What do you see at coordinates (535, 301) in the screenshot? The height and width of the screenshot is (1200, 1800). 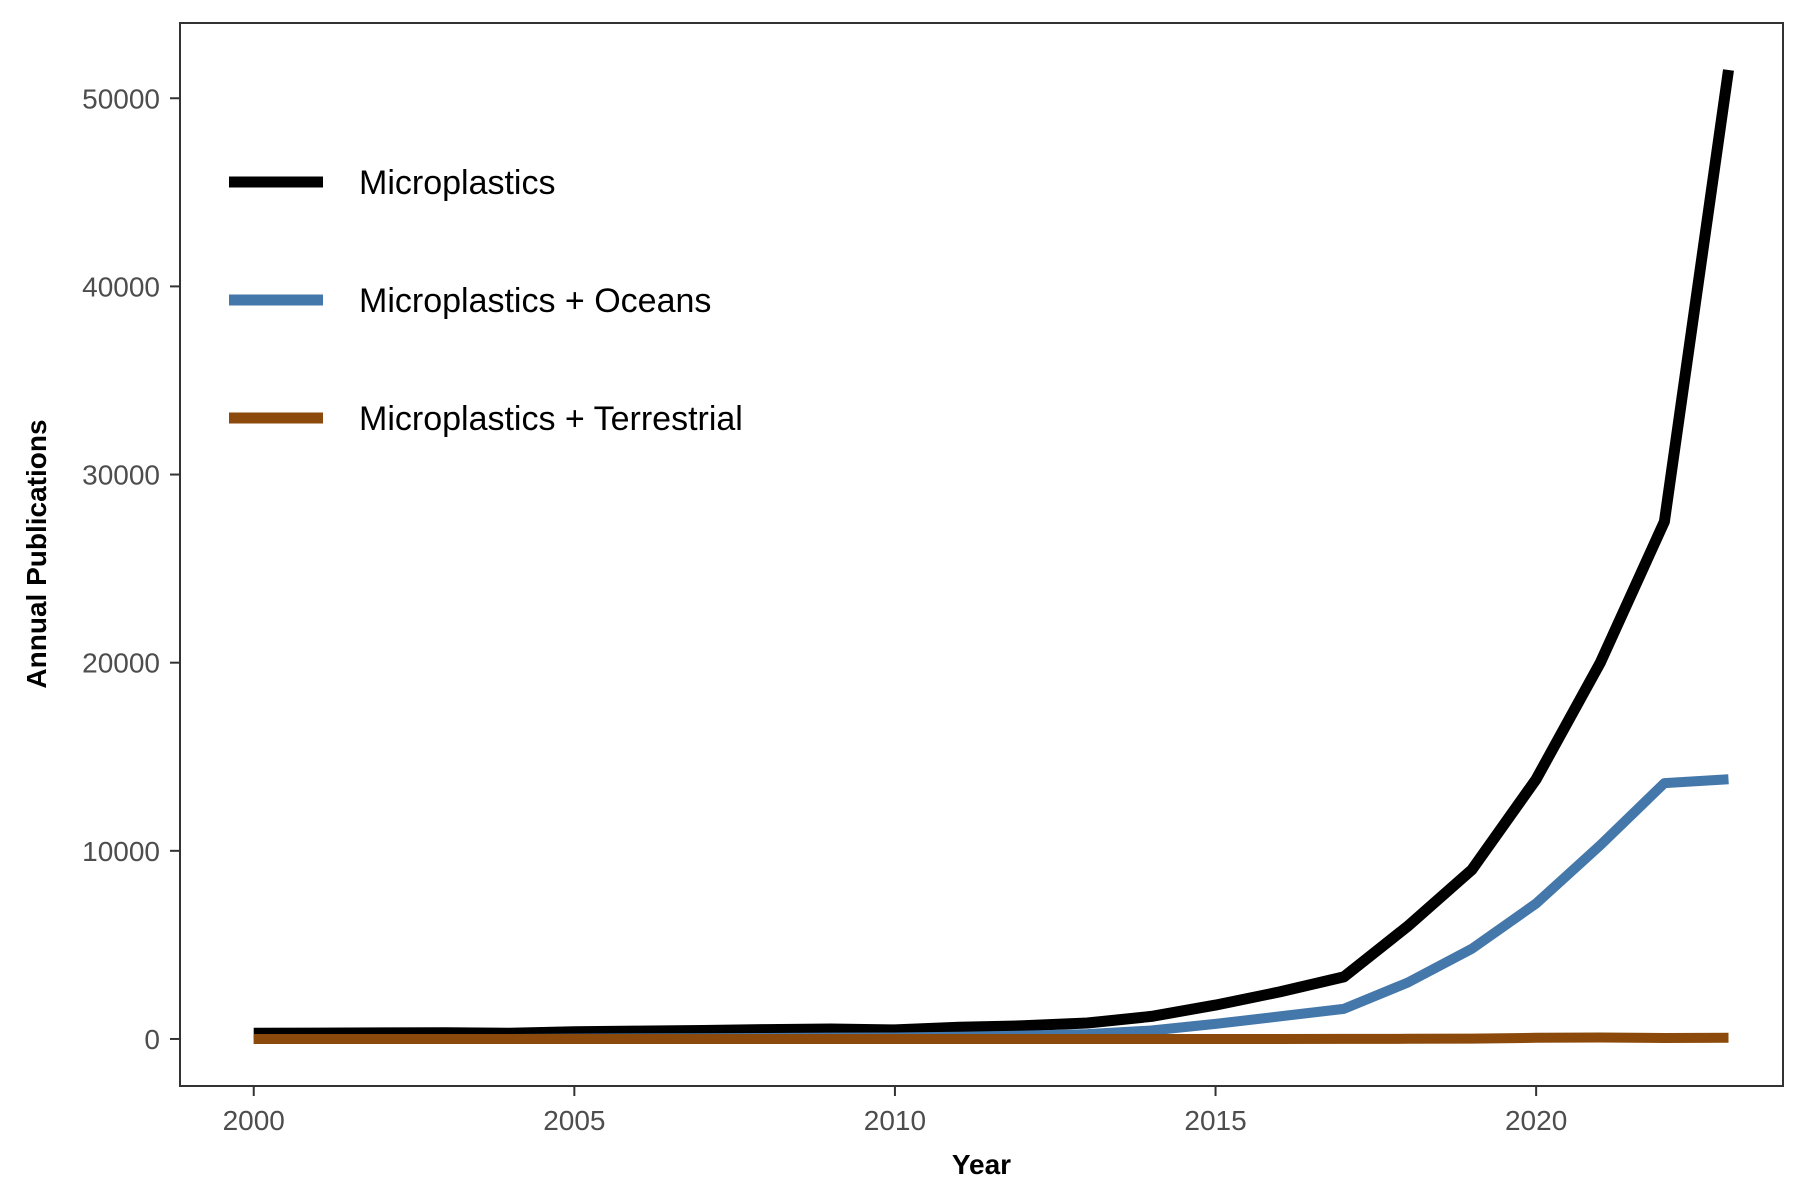 I see `legend-label-2: Microplastics + Oceans` at bounding box center [535, 301].